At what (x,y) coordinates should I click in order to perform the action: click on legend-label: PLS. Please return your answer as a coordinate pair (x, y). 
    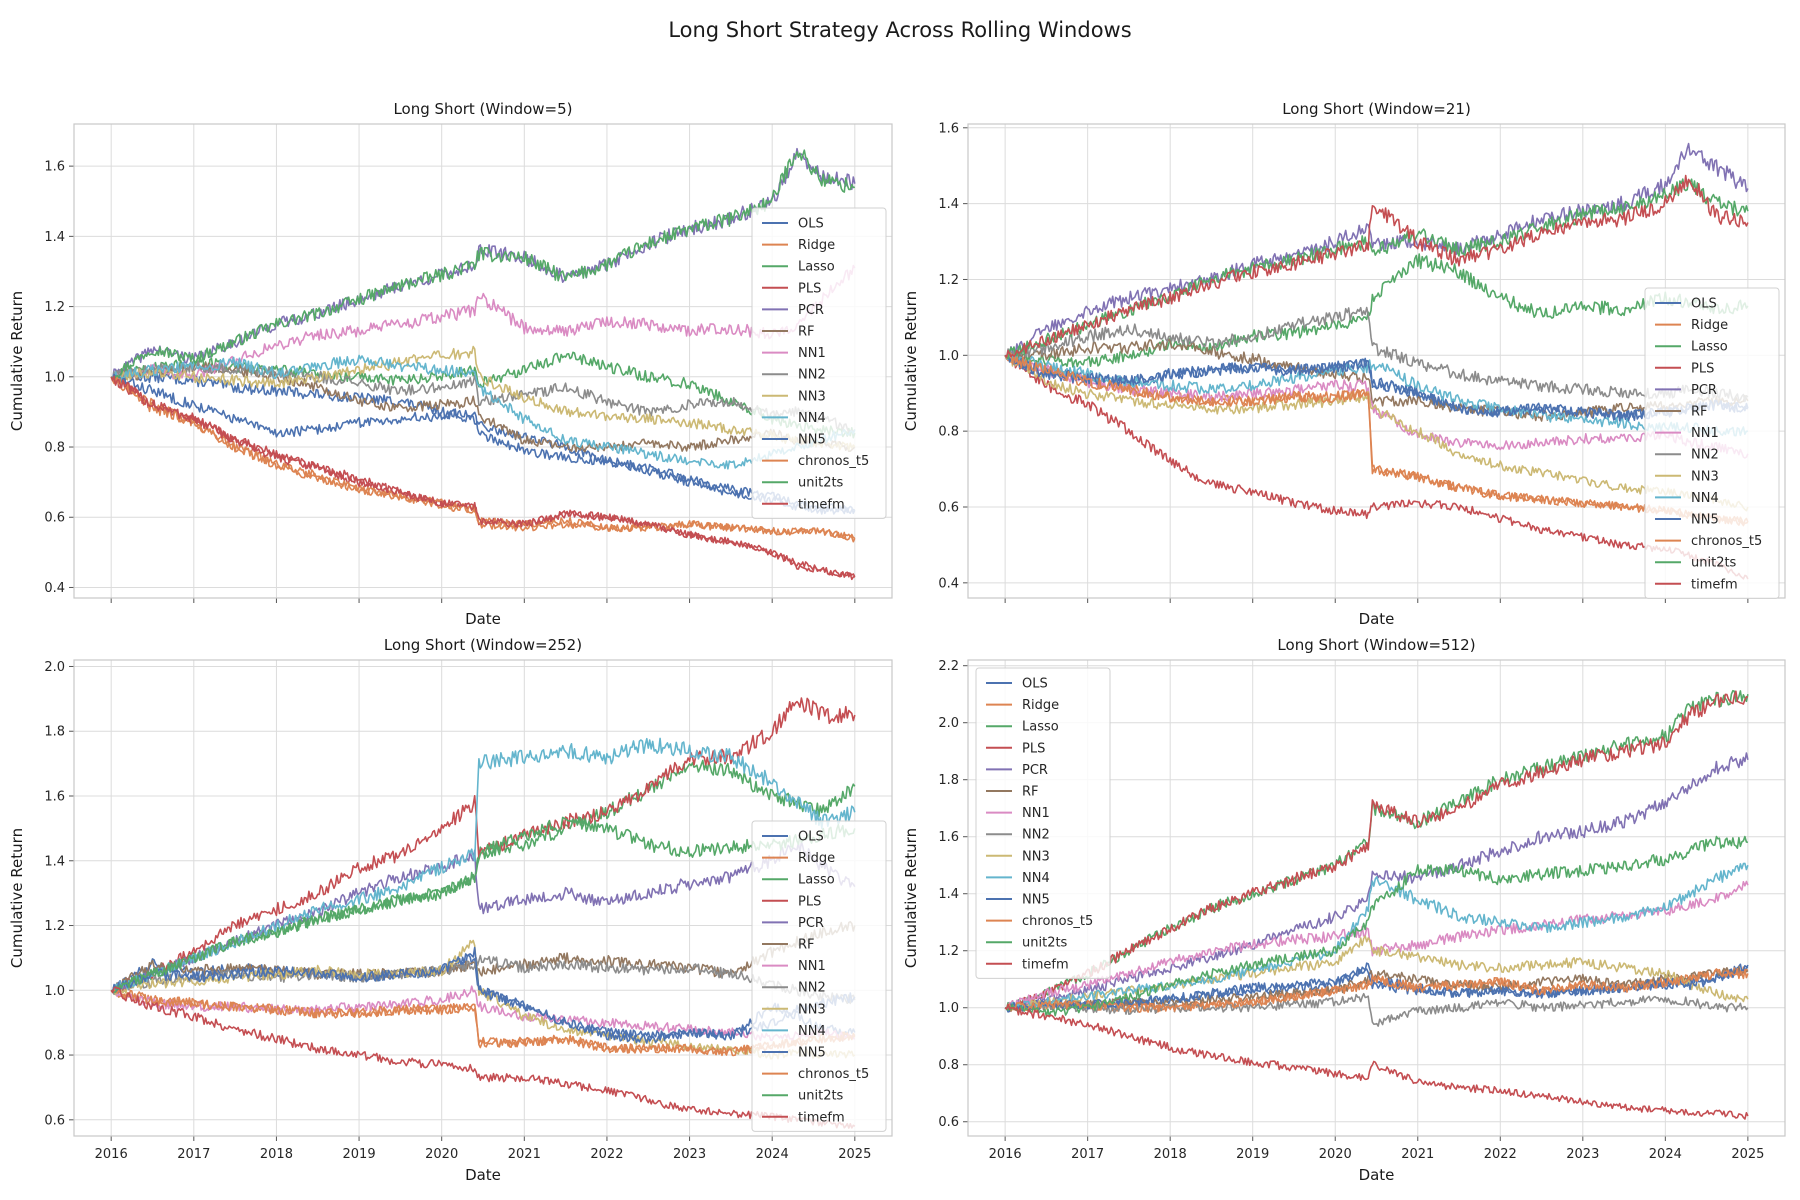
    Looking at the image, I should click on (809, 288).